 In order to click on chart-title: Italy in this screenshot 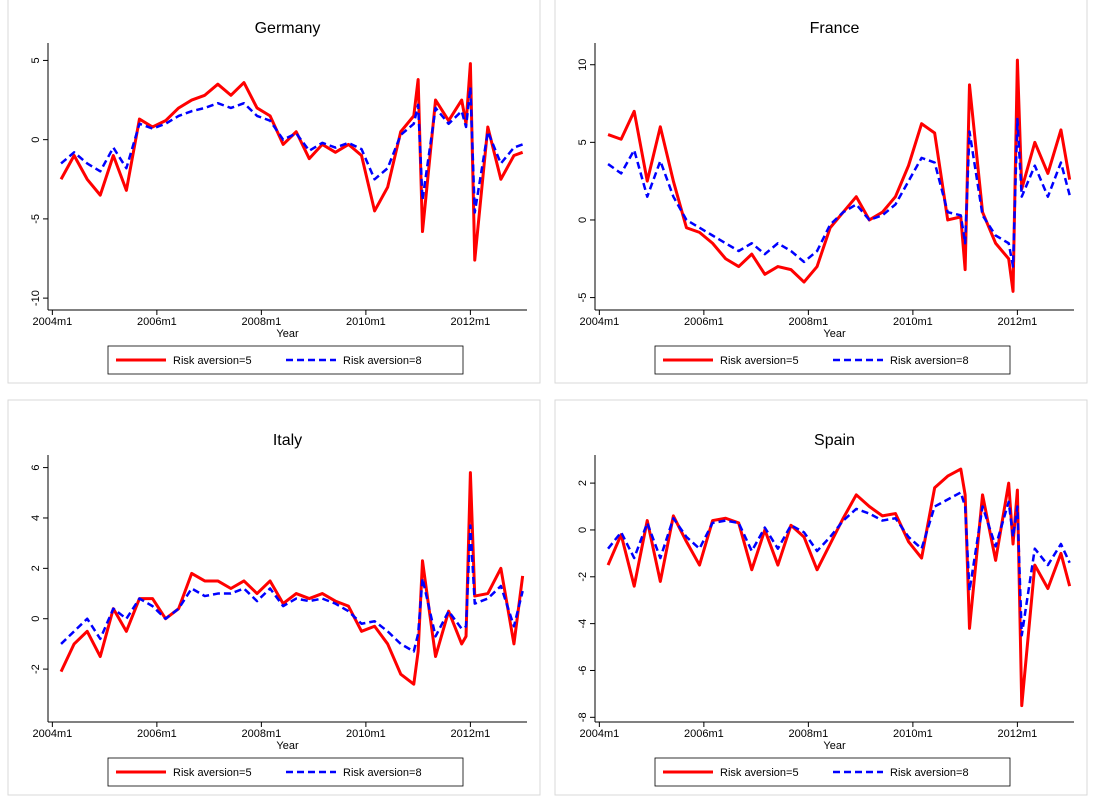, I will do `click(287, 440)`.